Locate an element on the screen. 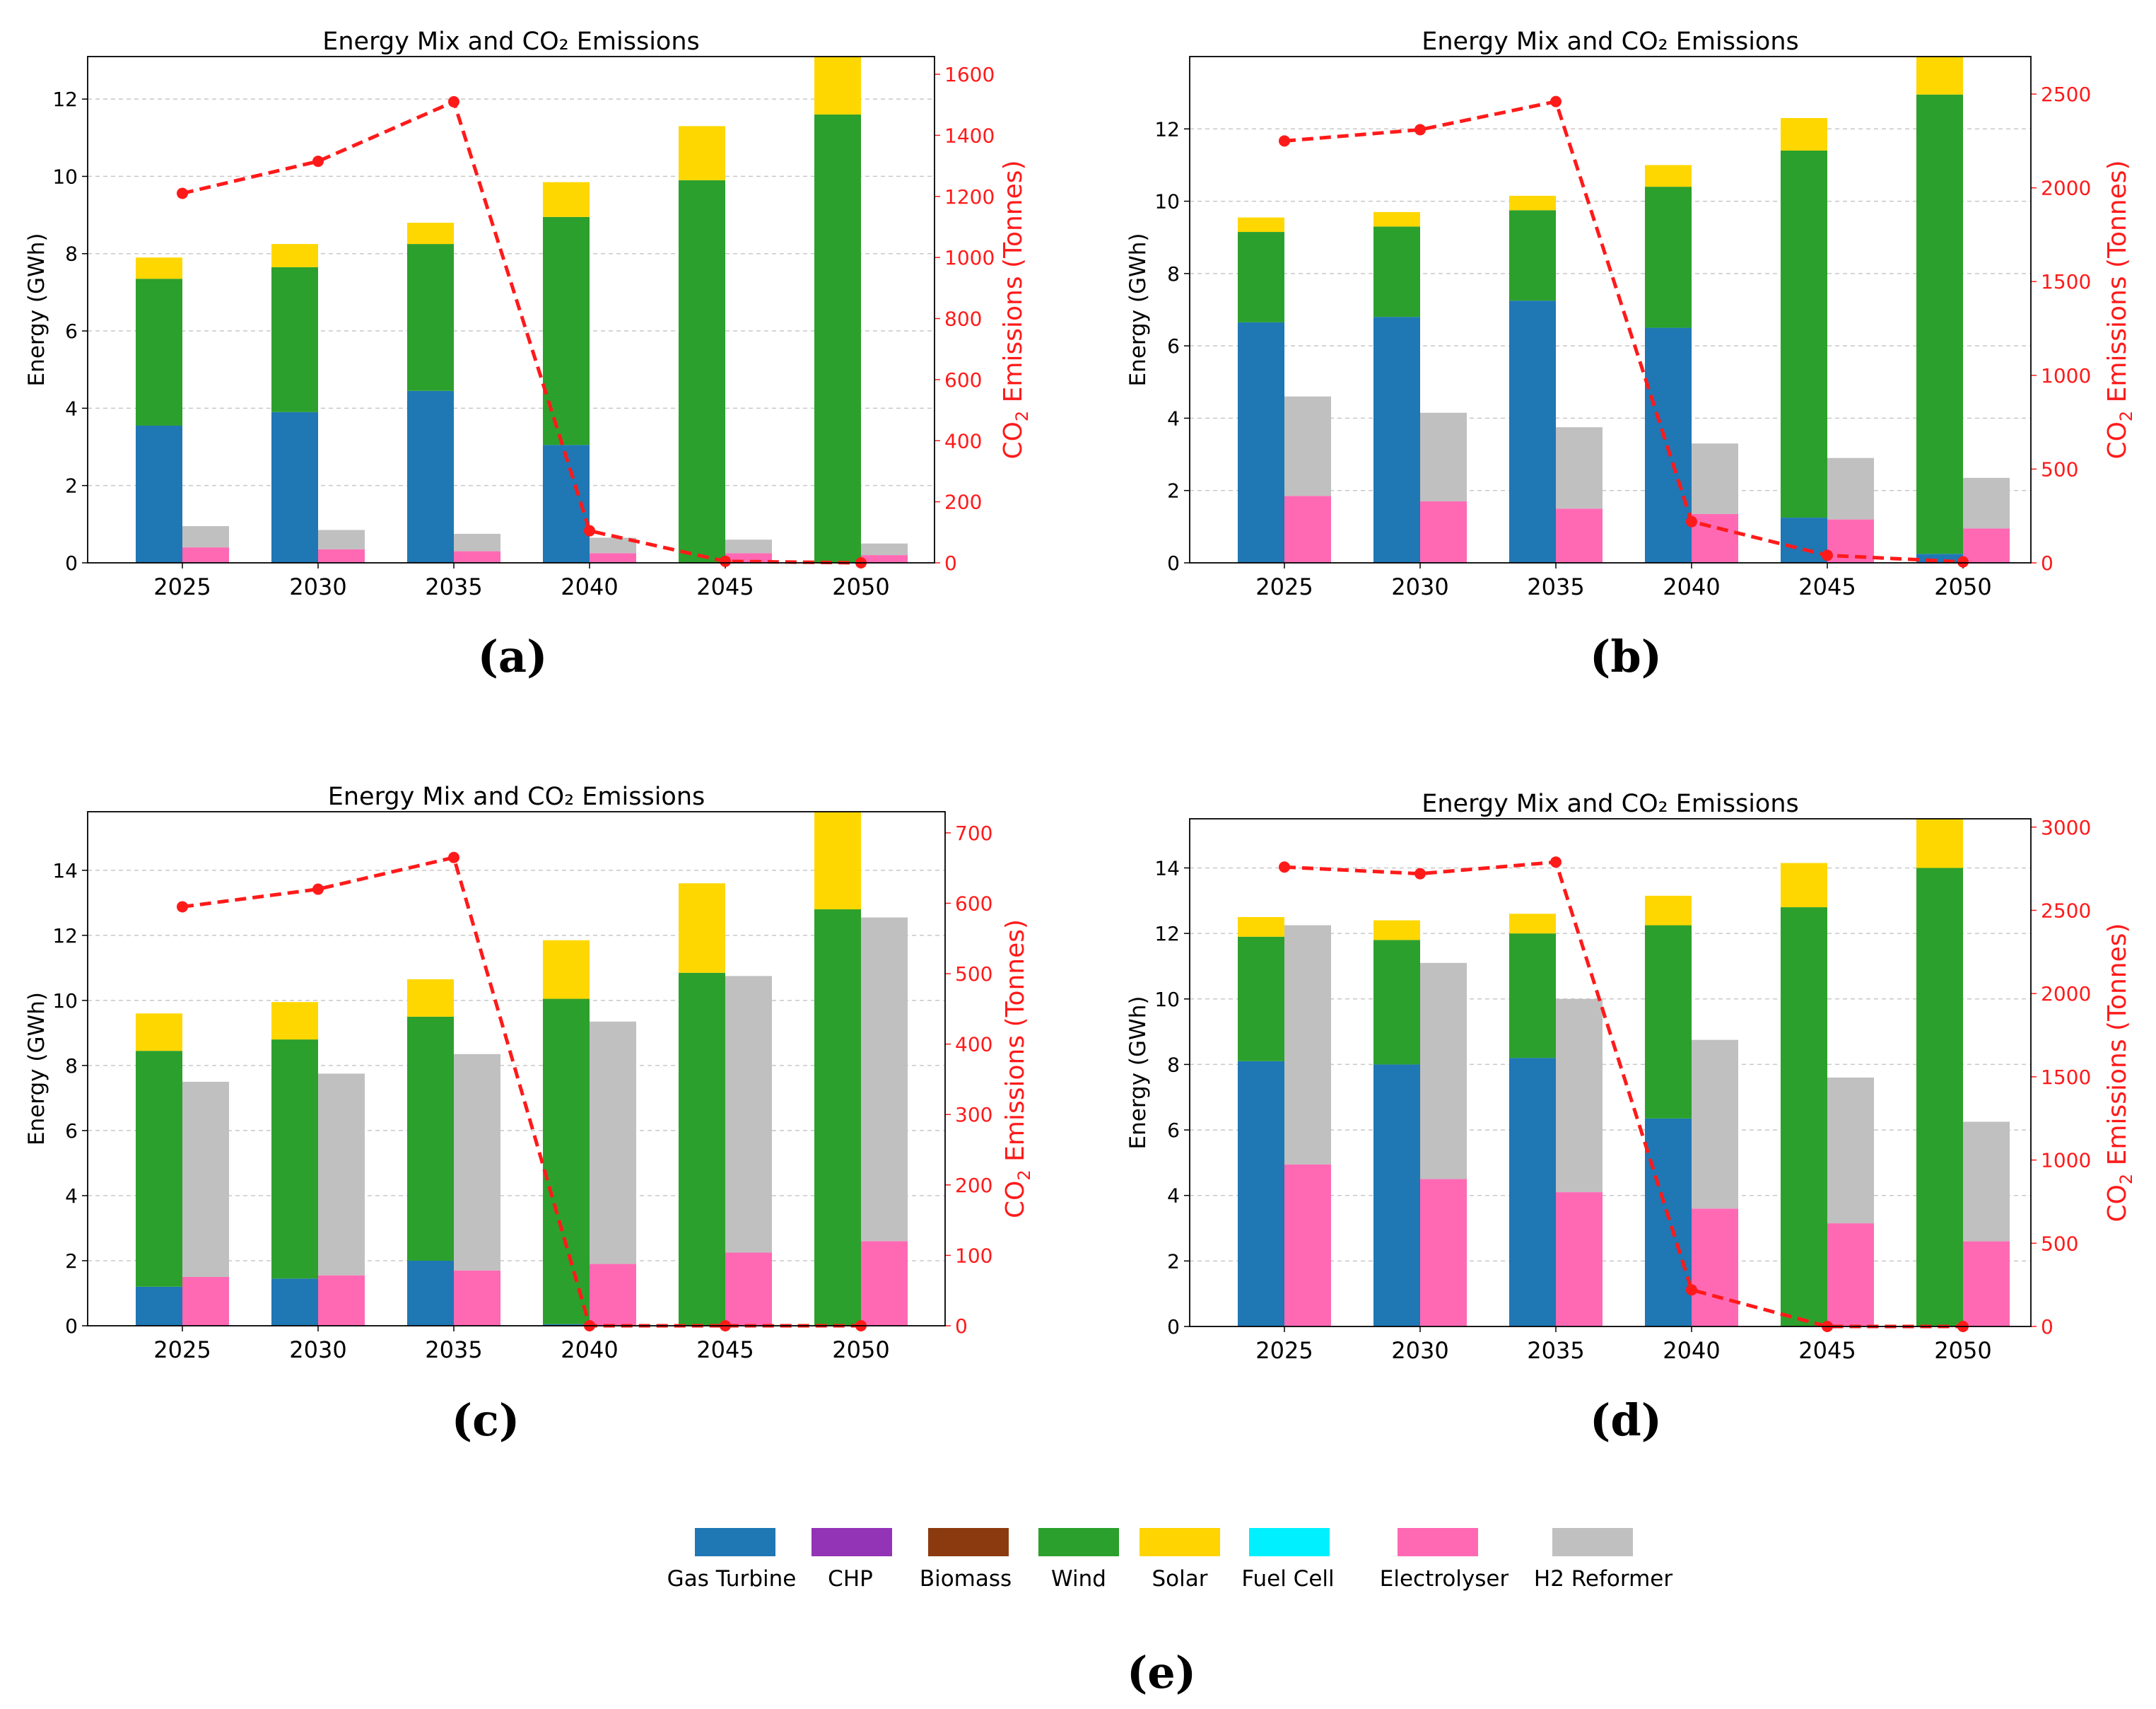 Image resolution: width=2156 pixels, height=1709 pixels. legend-label: CHP is located at coordinates (850, 1579).